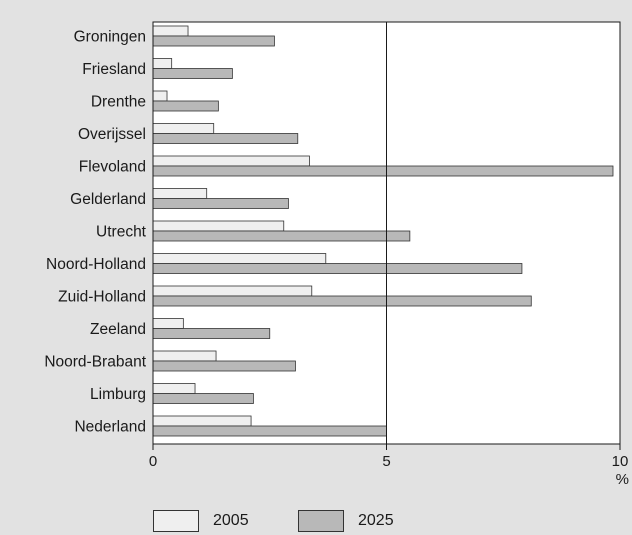 The height and width of the screenshot is (535, 632). Describe the element at coordinates (386, 461) in the screenshot. I see `x-tick-label: 5` at that location.